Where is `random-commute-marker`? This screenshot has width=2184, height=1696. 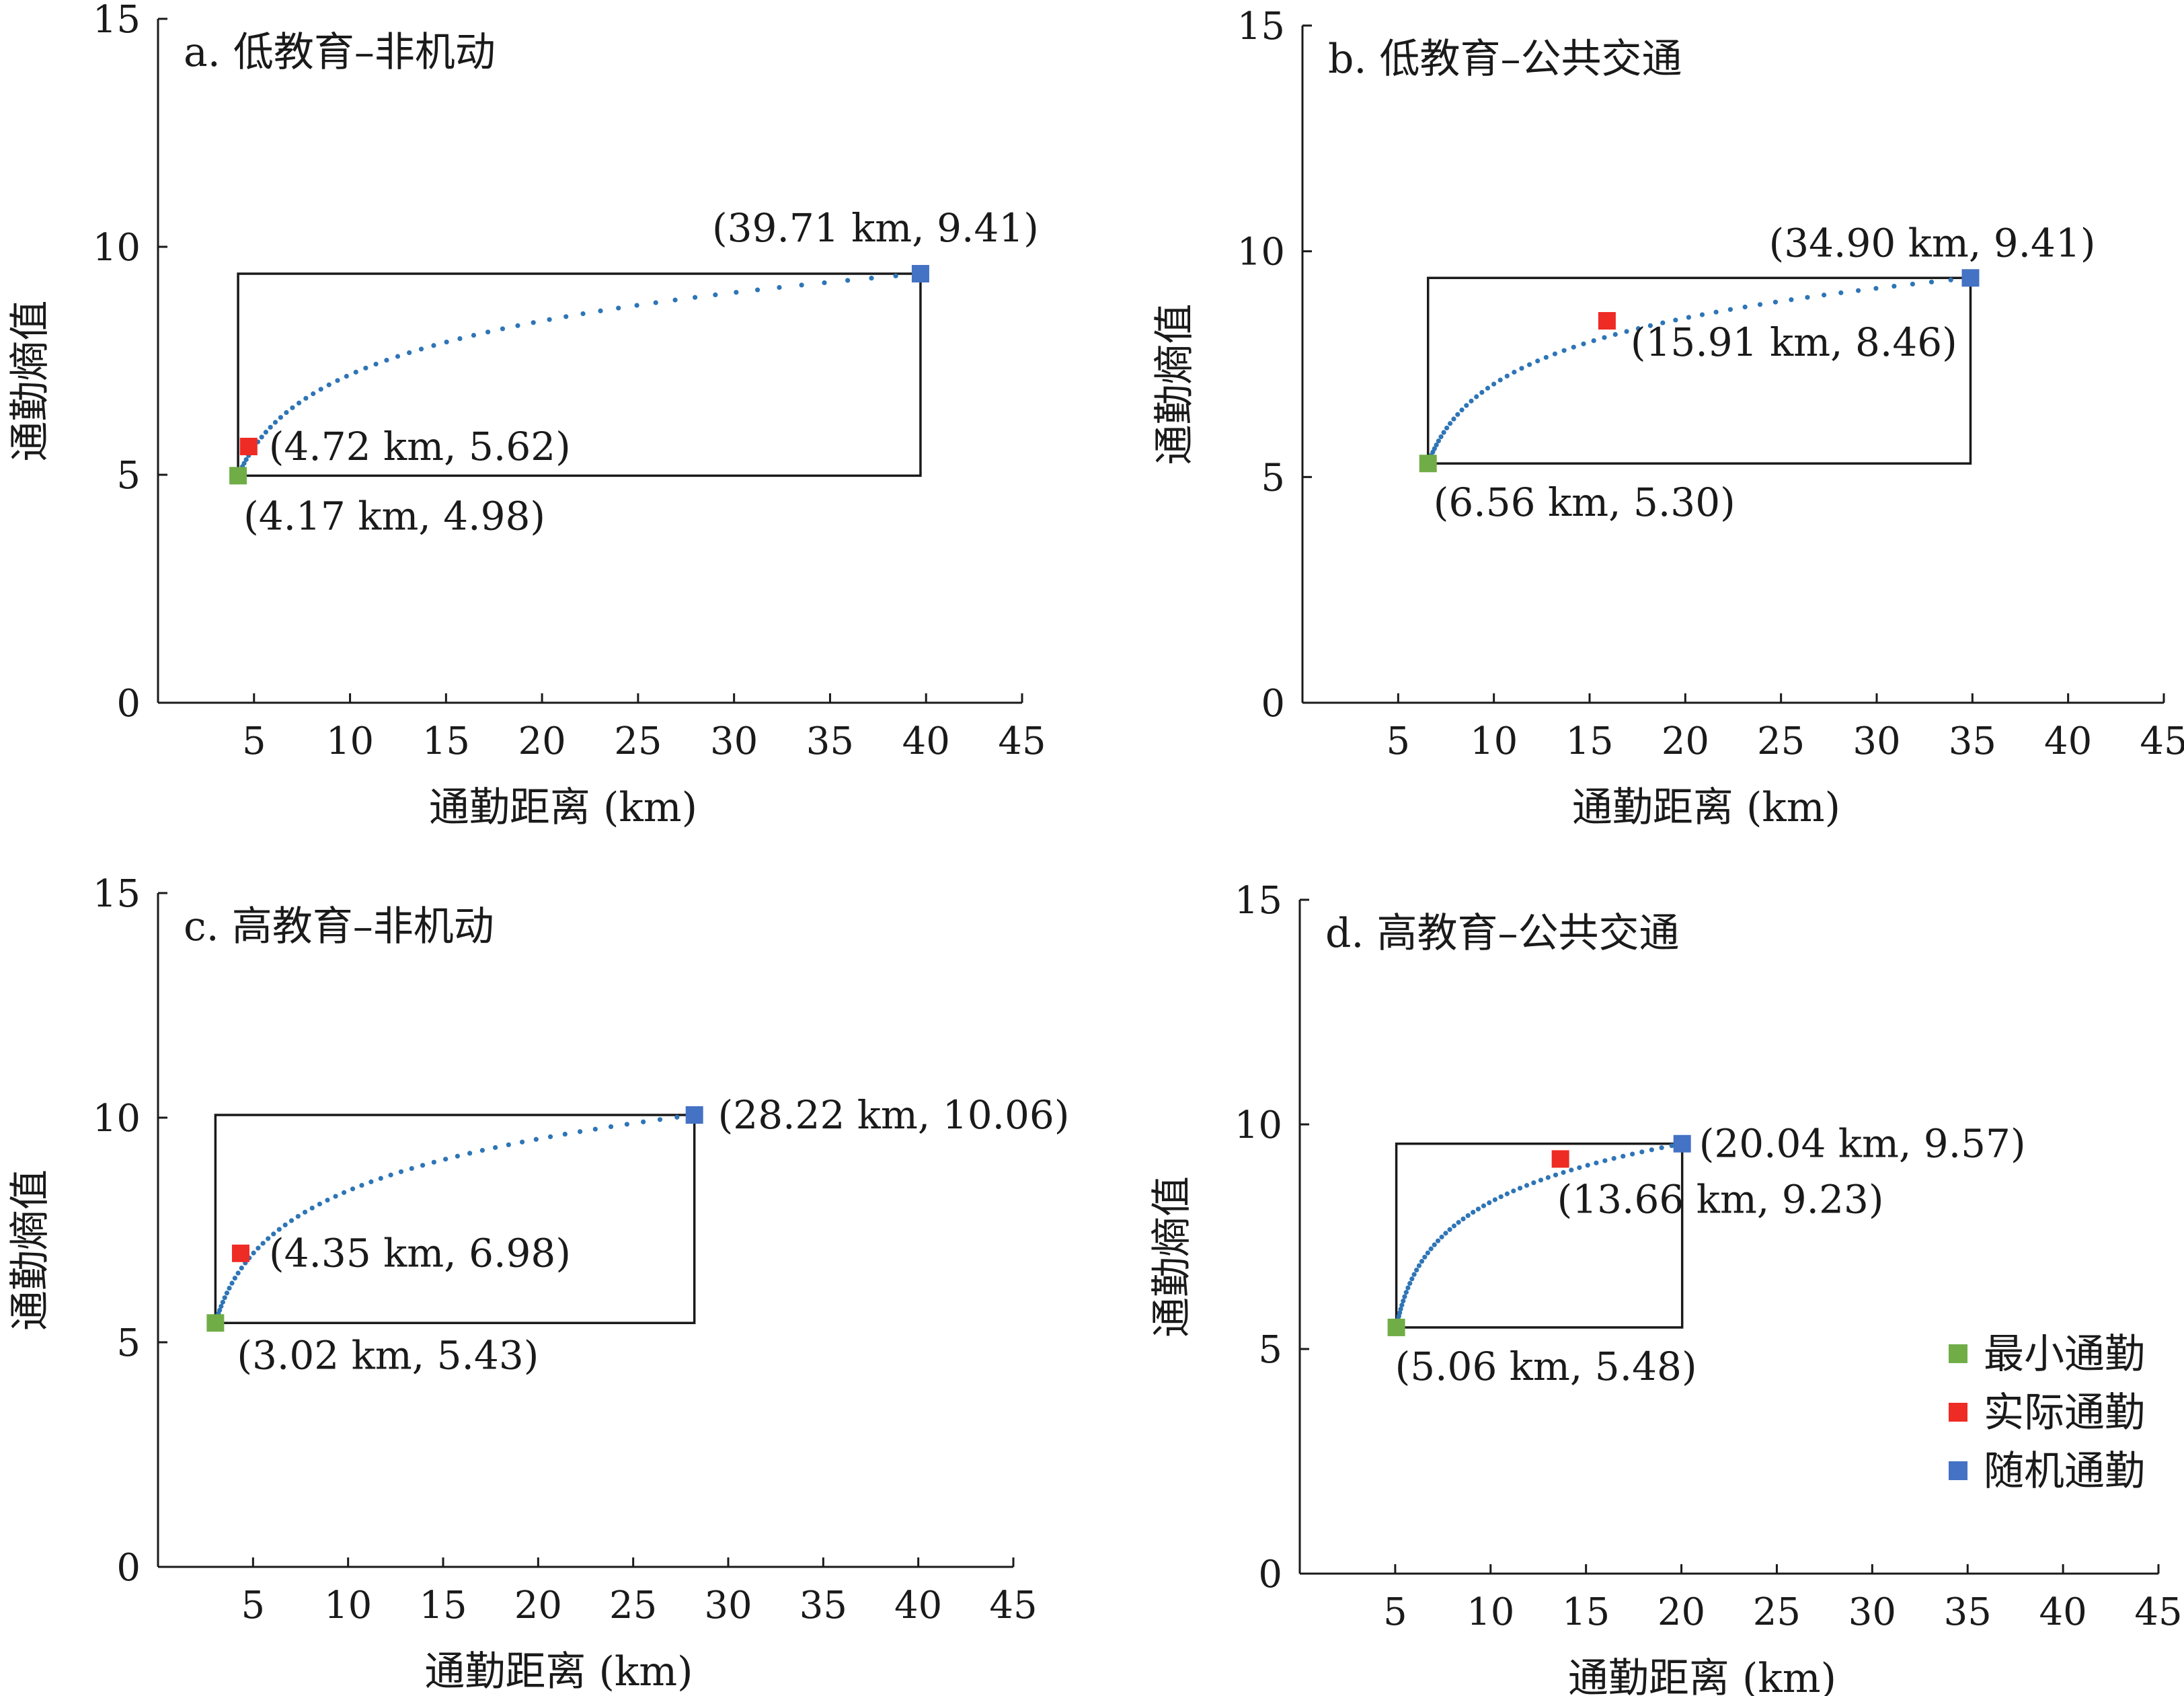
random-commute-marker is located at coordinates (694, 1115).